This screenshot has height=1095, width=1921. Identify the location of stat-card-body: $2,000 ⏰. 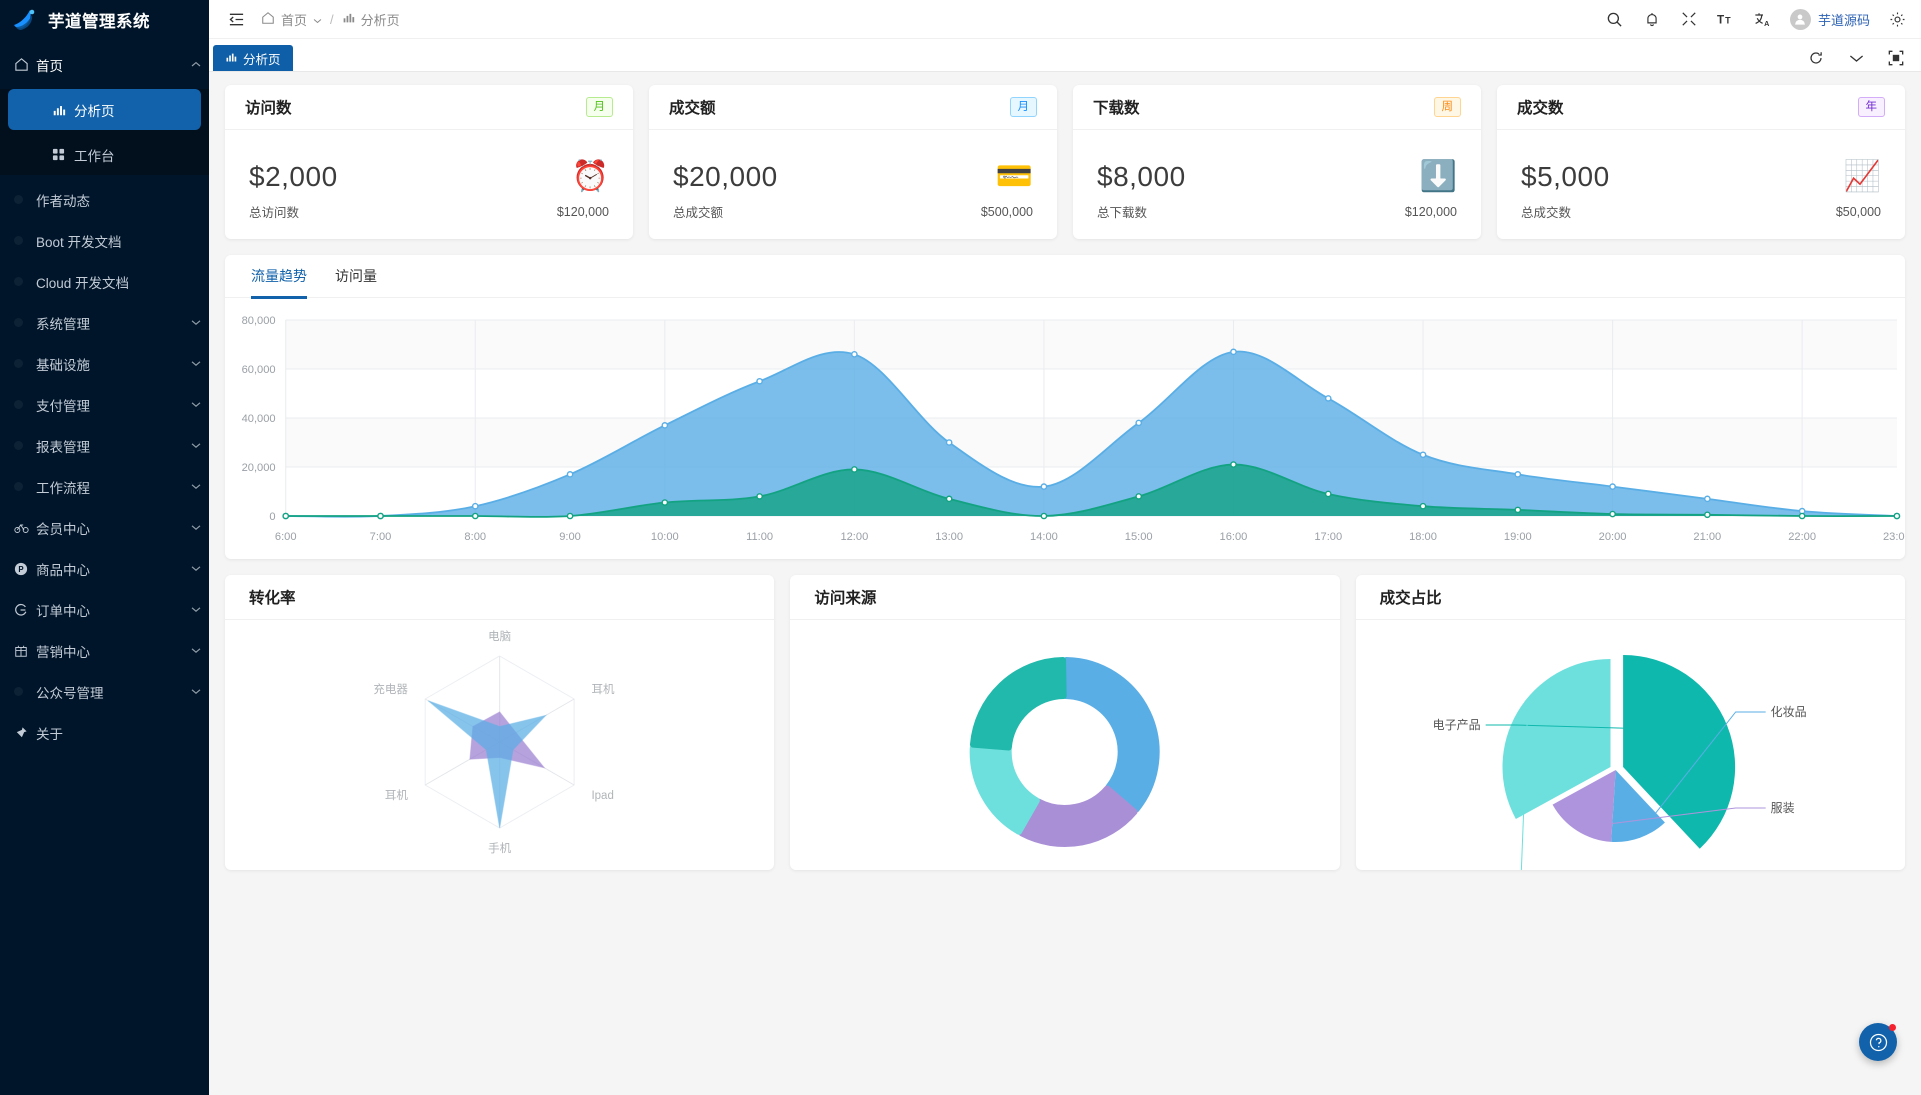
(429, 166).